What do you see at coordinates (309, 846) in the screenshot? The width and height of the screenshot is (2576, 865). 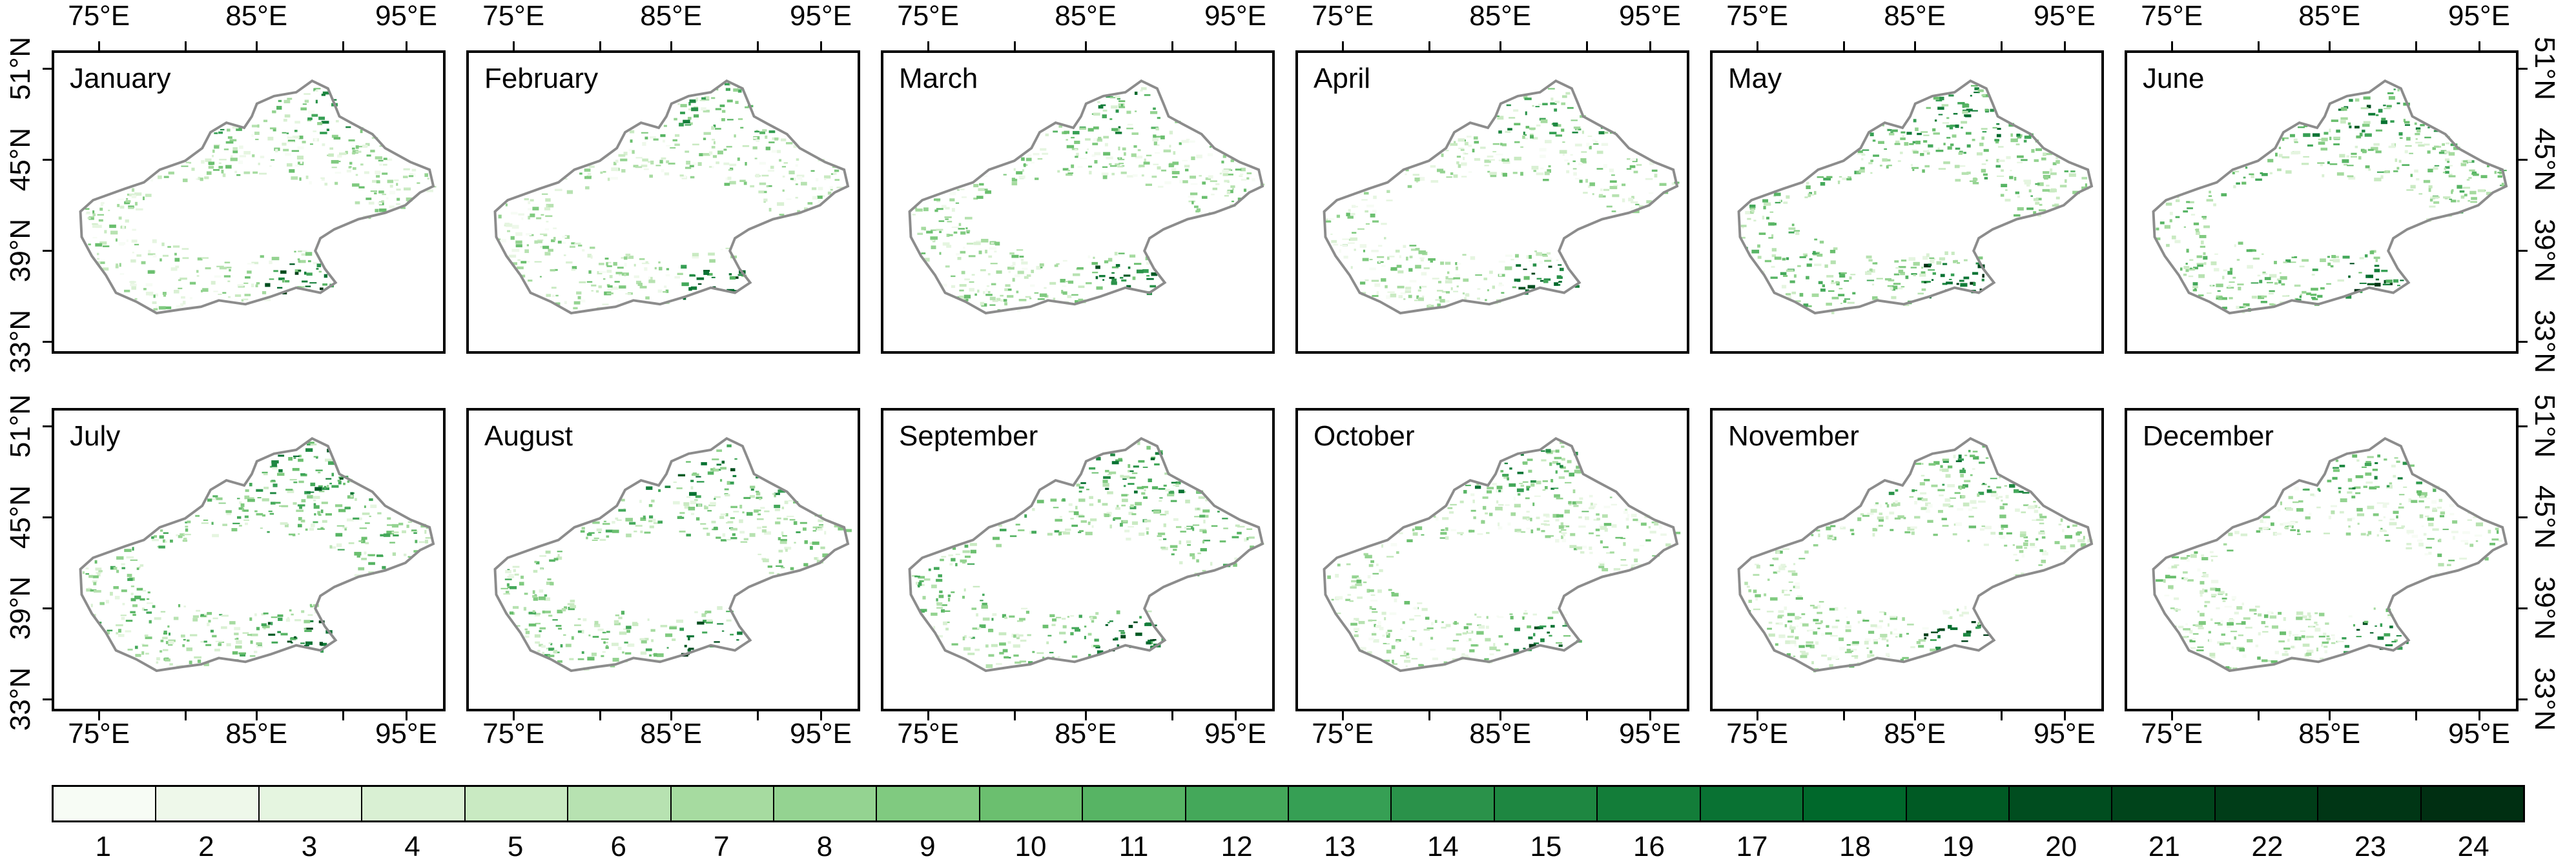 I see `legend-value-label: 3` at bounding box center [309, 846].